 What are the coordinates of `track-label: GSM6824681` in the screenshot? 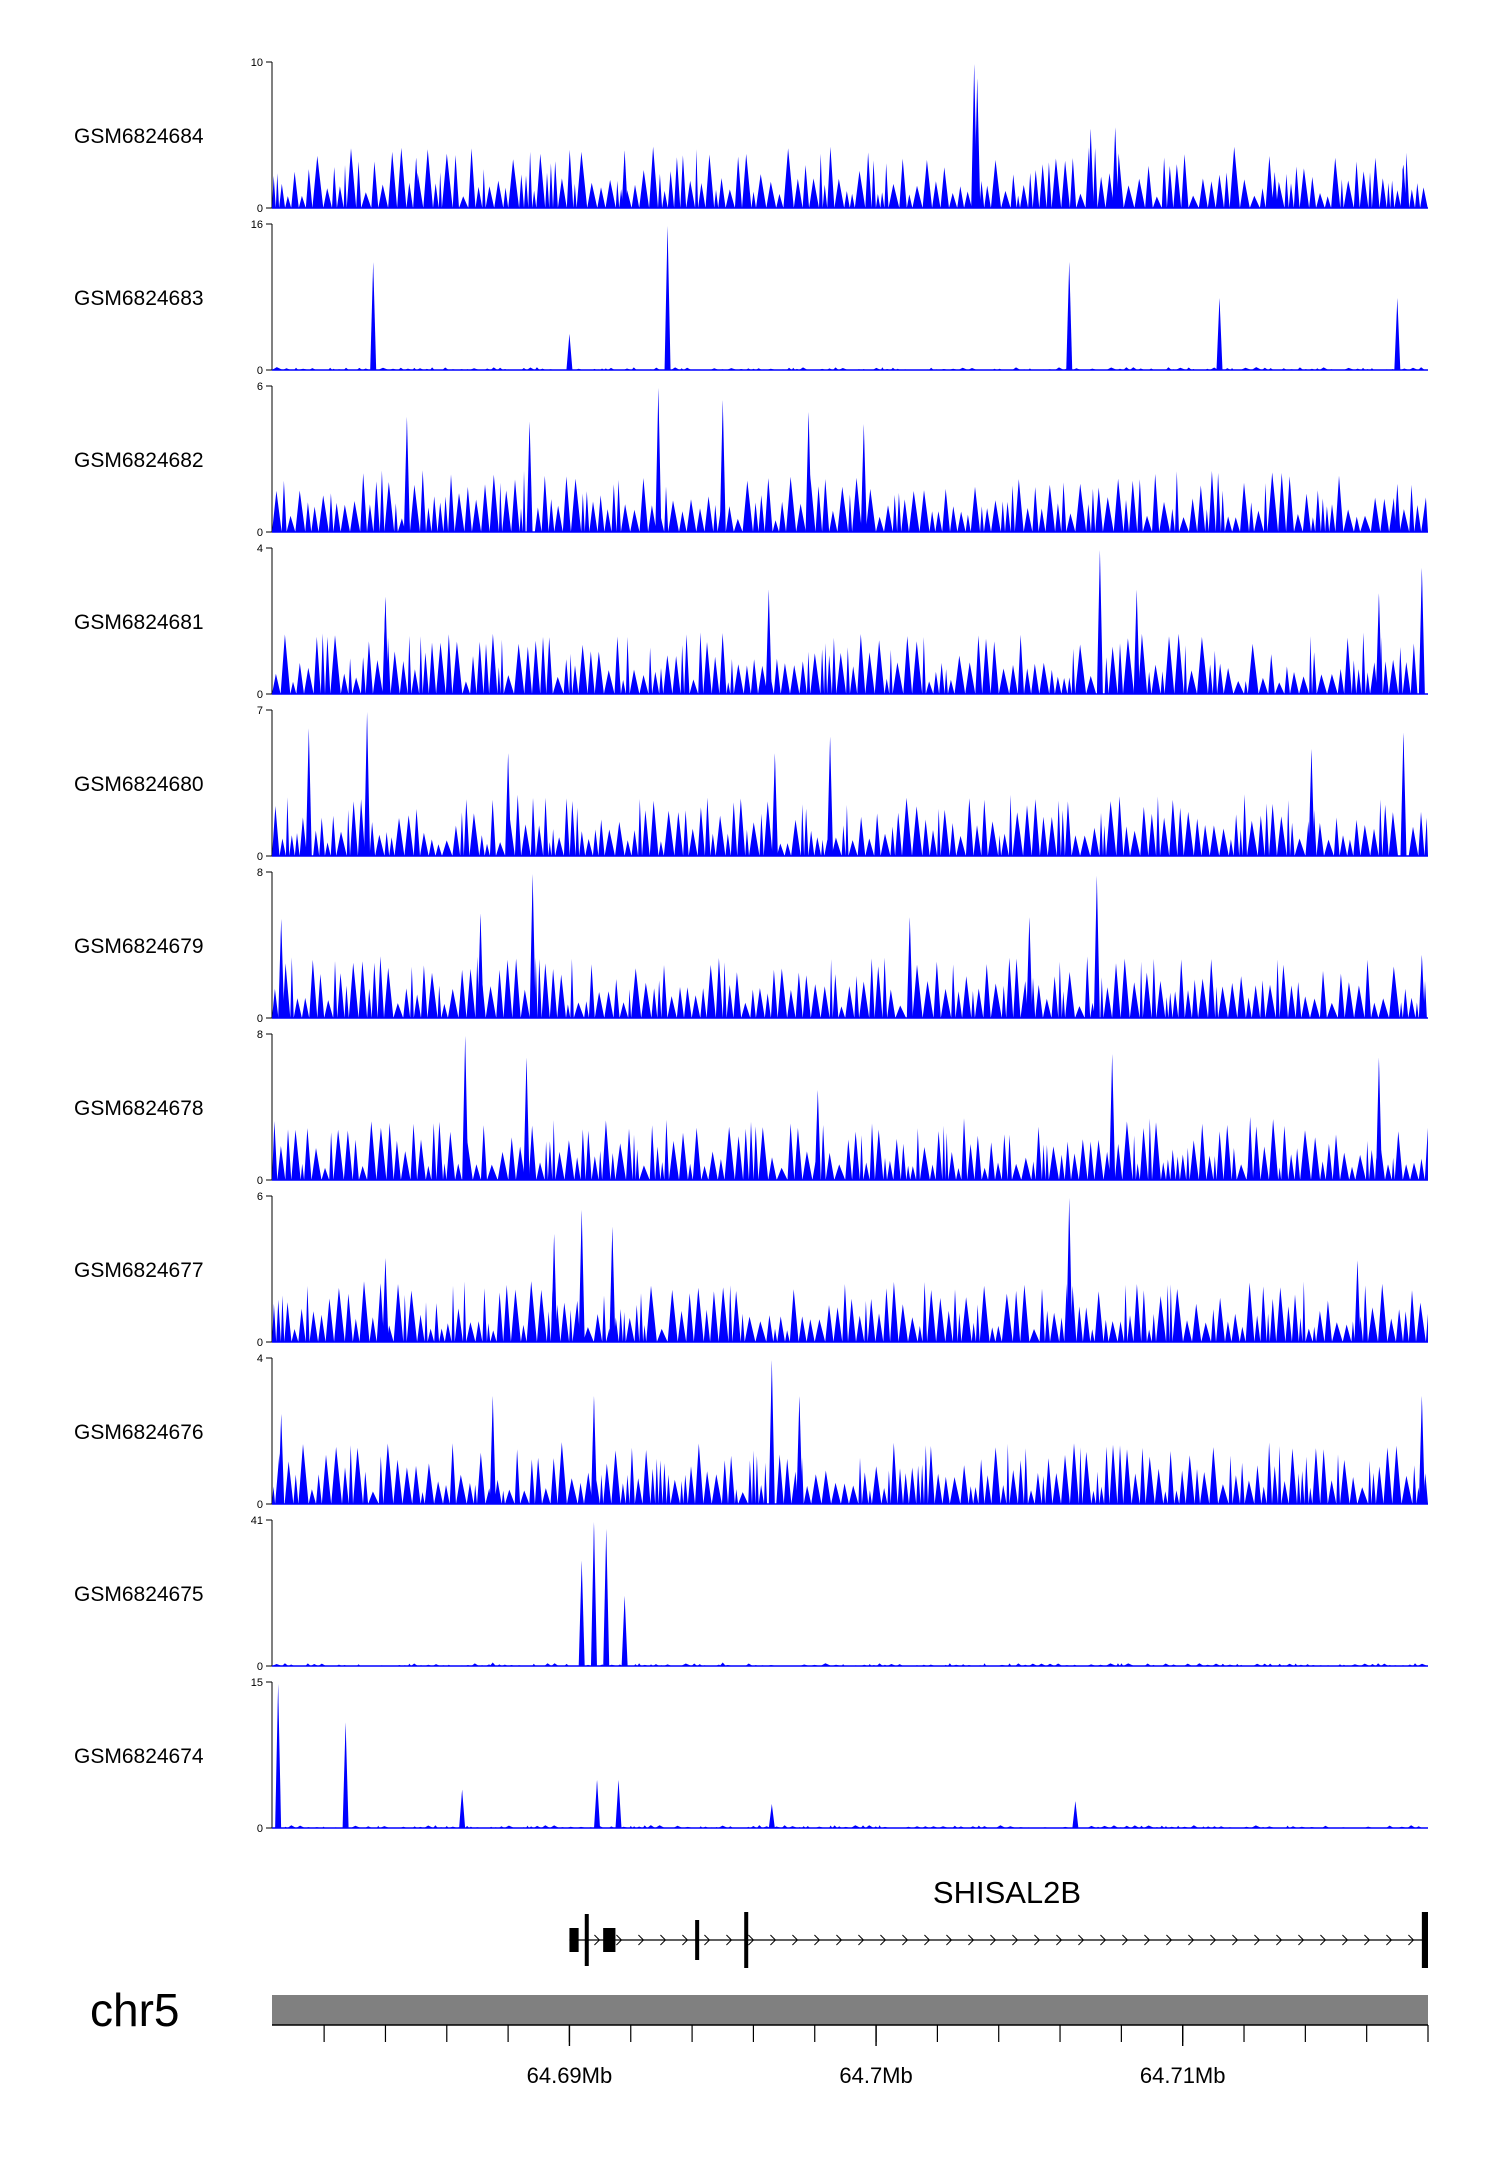 It's located at (139, 622).